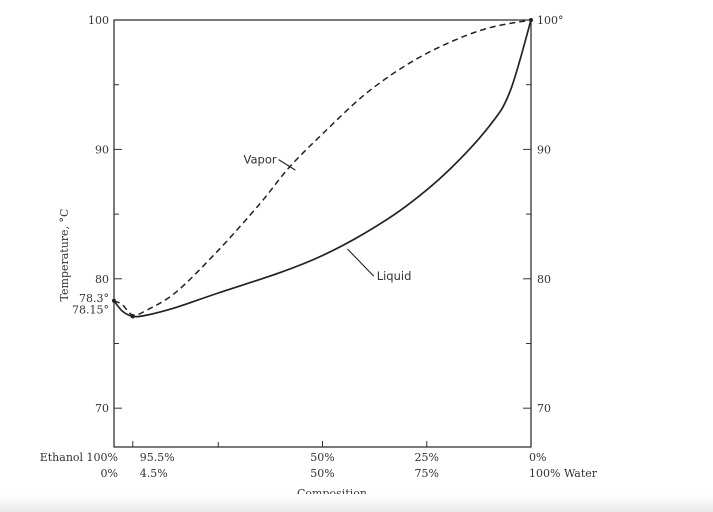  Describe the element at coordinates (157, 457) in the screenshot. I see `x-tick-label-ethanol: 95.5%` at that location.